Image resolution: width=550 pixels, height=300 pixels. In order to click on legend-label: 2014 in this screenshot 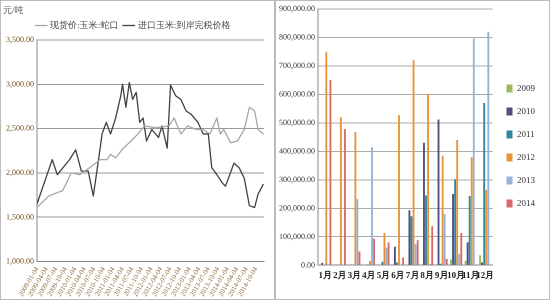, I will do `click(526, 203)`.